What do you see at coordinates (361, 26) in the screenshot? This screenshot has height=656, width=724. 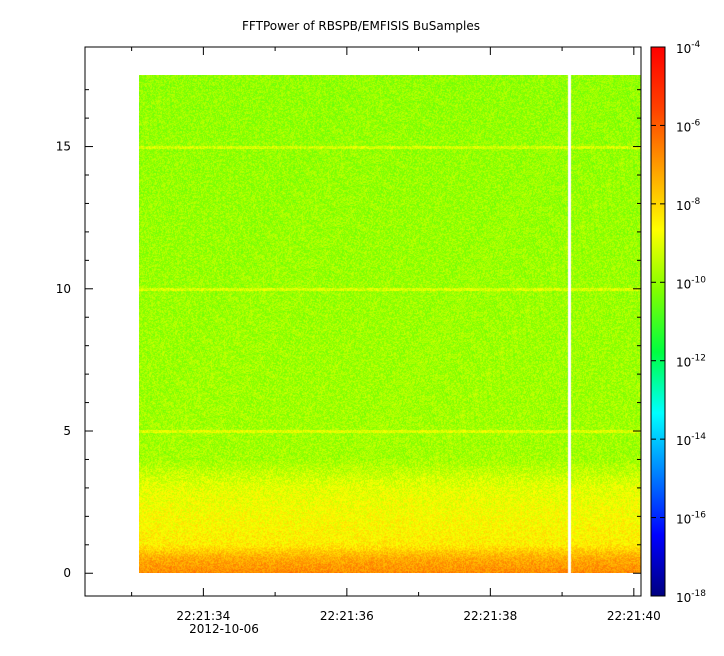 I see `chart-title: FFTPower of RBSPB/EMFISIS BuSamples` at bounding box center [361, 26].